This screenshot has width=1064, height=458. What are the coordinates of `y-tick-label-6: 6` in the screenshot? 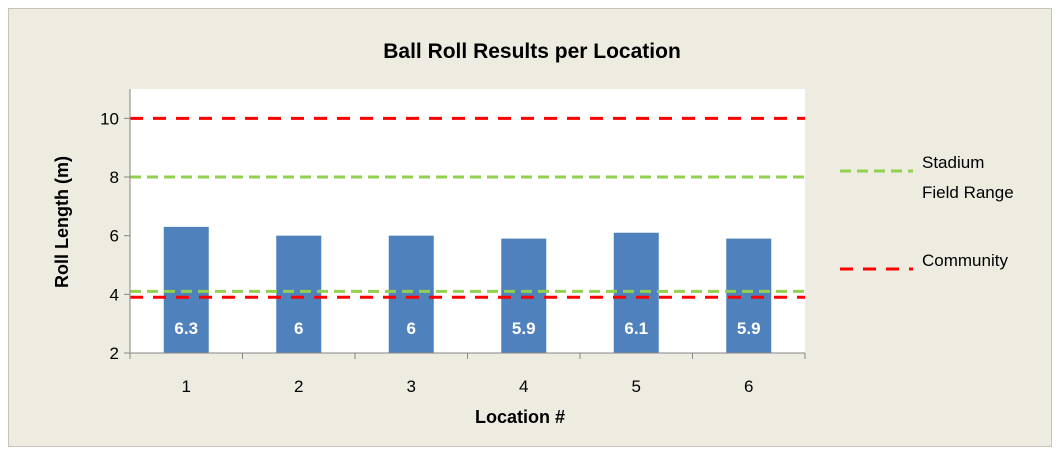 It's located at (114, 236).